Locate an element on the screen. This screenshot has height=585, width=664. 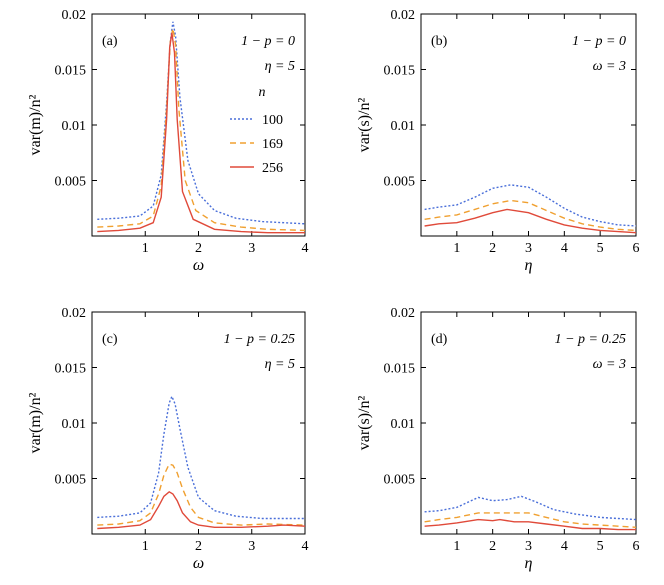
legend-entry-label: 100 is located at coordinates (272, 120).